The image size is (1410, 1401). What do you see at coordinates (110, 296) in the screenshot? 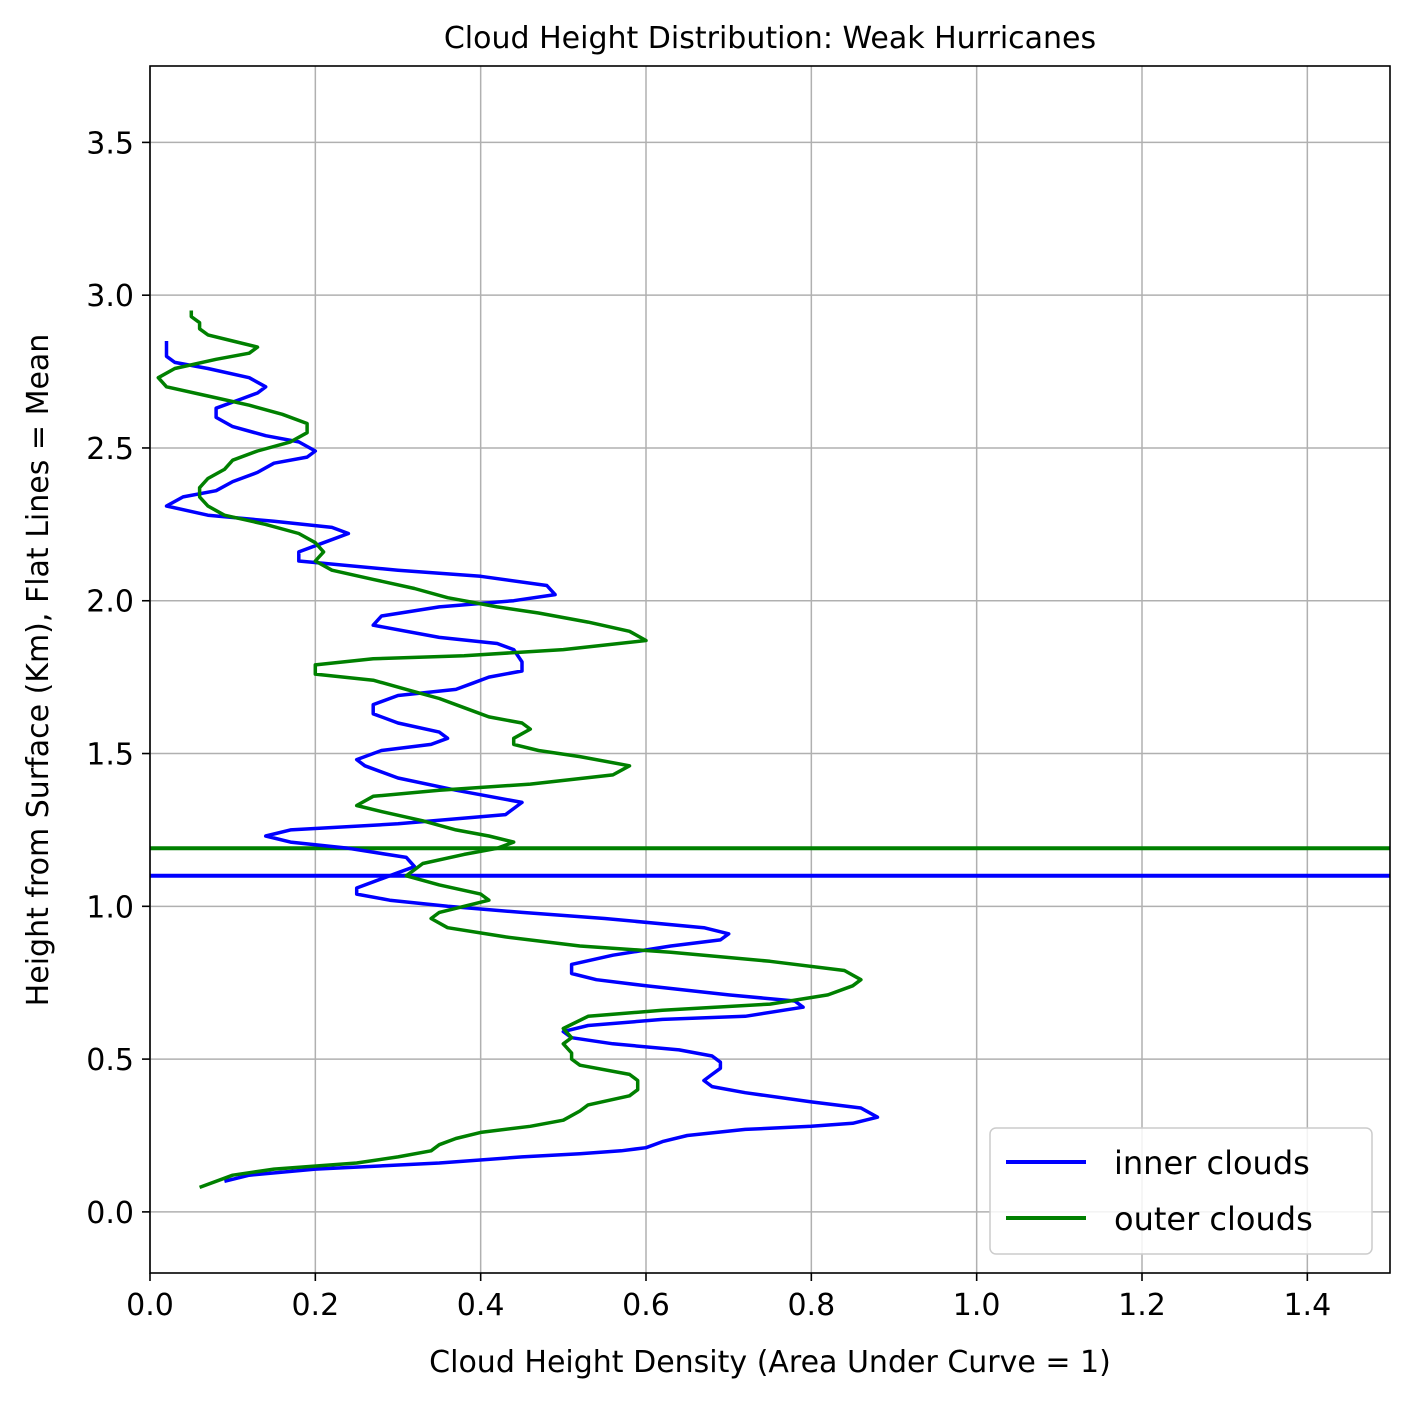
I see `y-tick-label: 3.0` at bounding box center [110, 296].